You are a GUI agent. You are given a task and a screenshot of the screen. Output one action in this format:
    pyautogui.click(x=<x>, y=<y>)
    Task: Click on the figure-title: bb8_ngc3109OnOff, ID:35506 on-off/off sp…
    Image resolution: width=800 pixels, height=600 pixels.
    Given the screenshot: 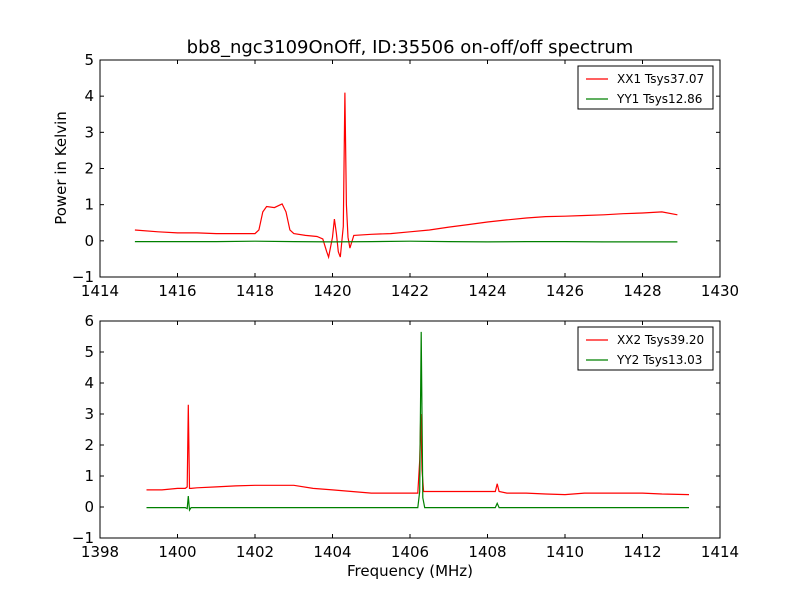 What is the action you would take?
    pyautogui.click(x=410, y=47)
    